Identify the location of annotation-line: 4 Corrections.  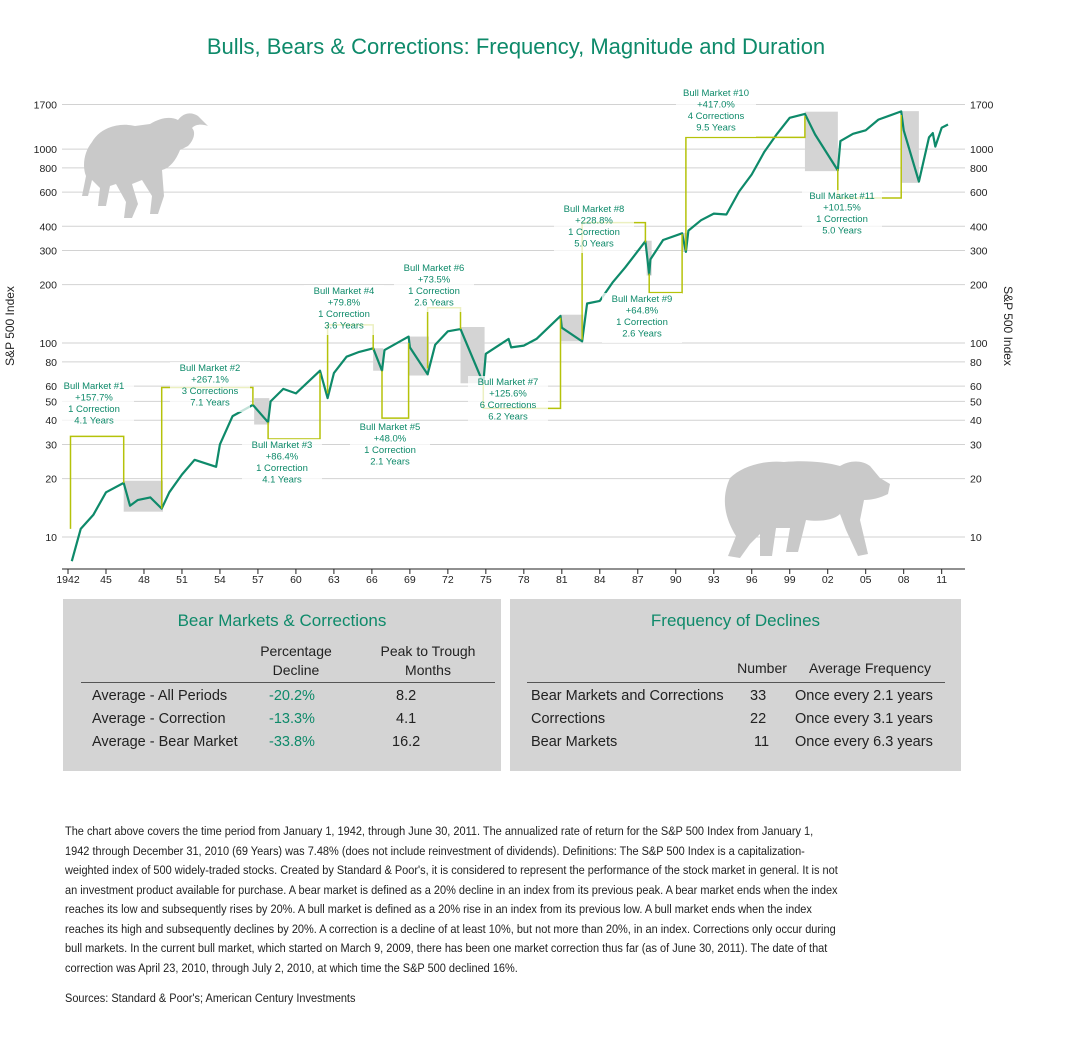
(716, 116).